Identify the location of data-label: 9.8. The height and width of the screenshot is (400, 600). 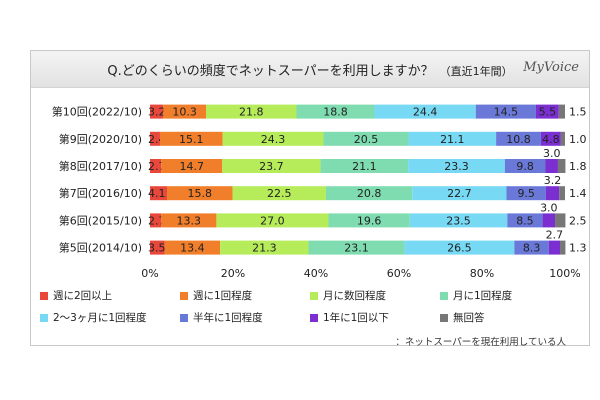
(525, 166).